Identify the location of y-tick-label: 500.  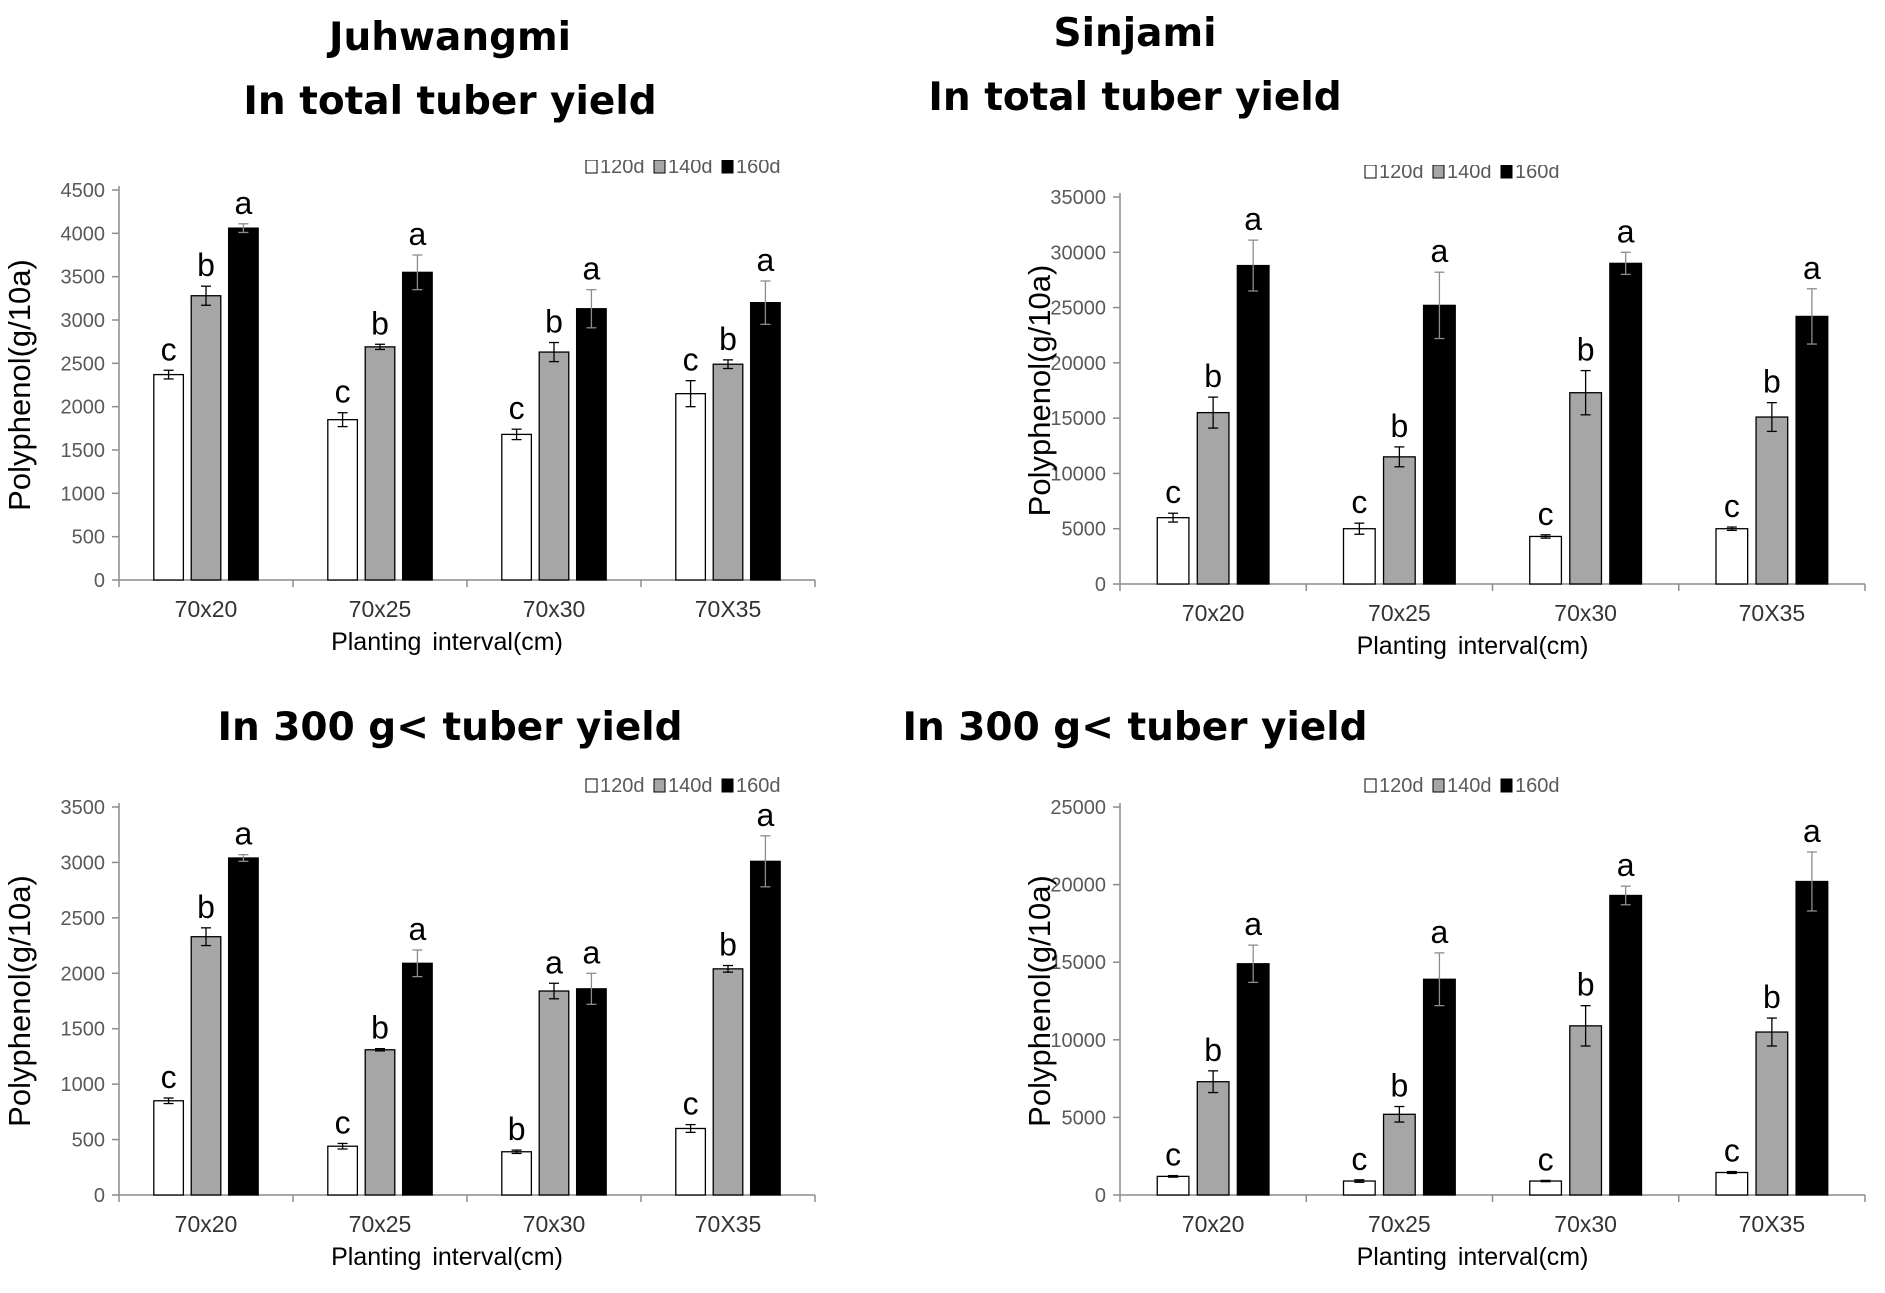
(88, 538).